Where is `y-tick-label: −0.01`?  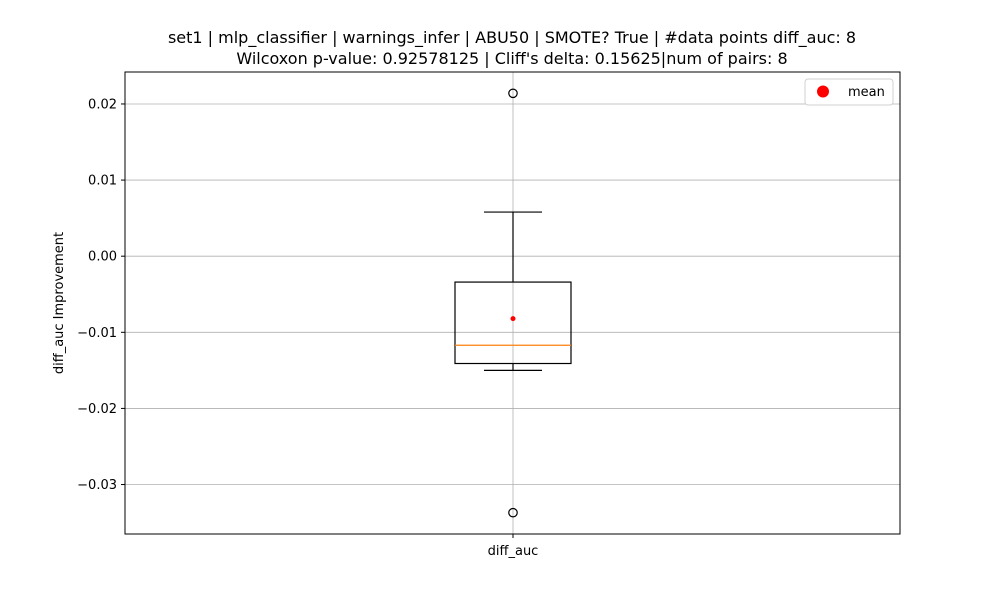
y-tick-label: −0.01 is located at coordinates (97, 333).